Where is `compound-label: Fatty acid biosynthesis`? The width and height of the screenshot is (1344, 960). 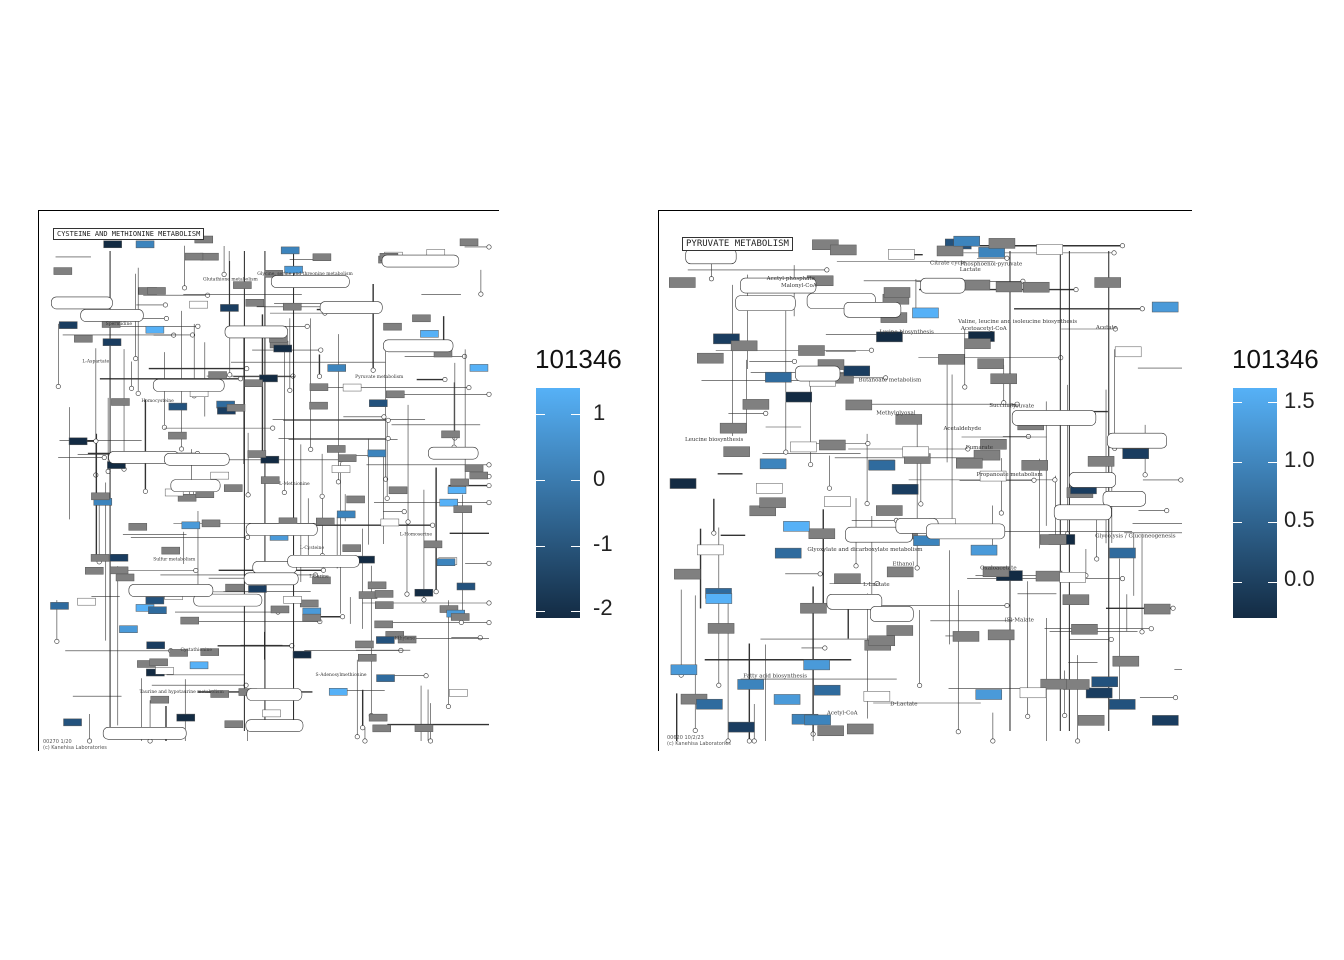 compound-label: Fatty acid biosynthesis is located at coordinates (775, 676).